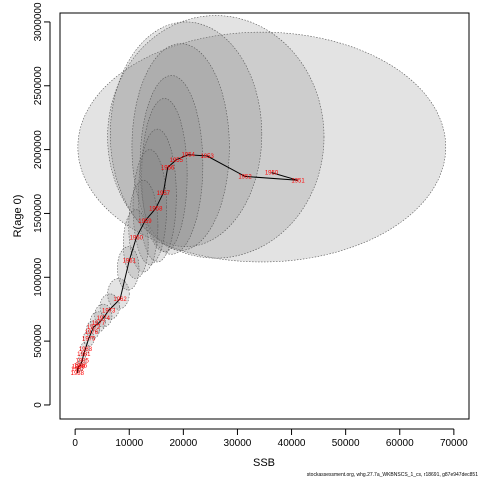  Describe the element at coordinates (83, 361) in the screenshot. I see `year-label-1985: 1985` at that location.